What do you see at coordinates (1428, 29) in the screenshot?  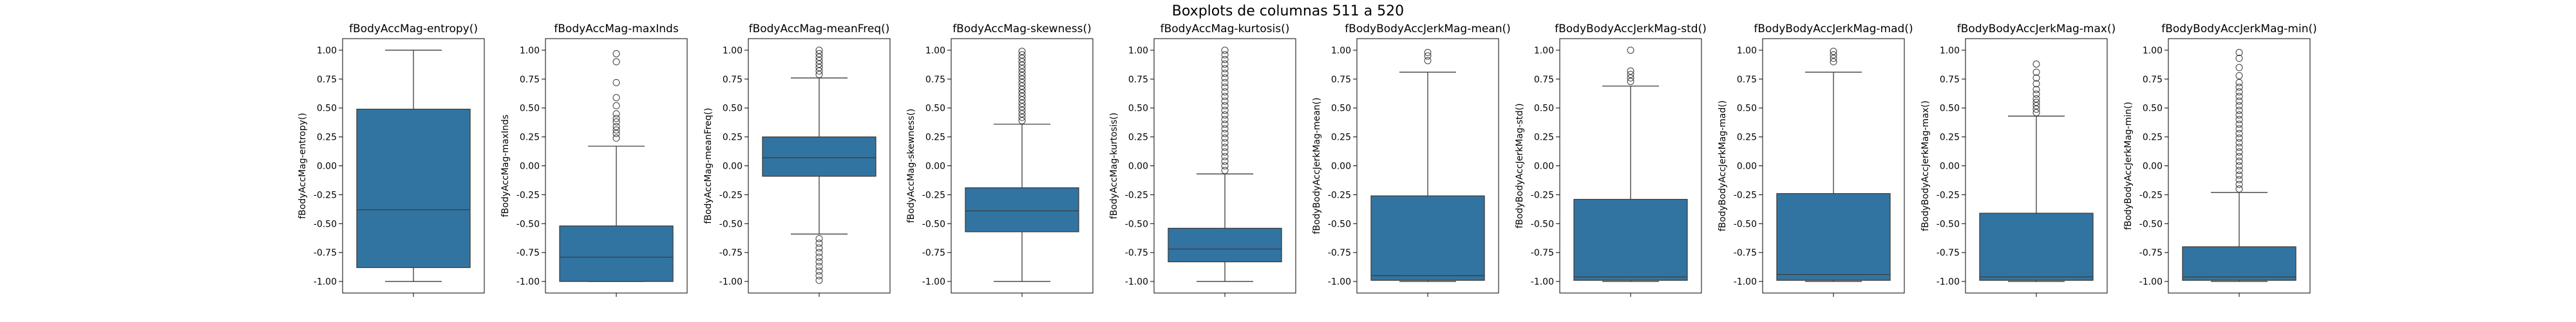 I see `subplot-title: fBodyBodyAccJerkMag-mean()` at bounding box center [1428, 29].